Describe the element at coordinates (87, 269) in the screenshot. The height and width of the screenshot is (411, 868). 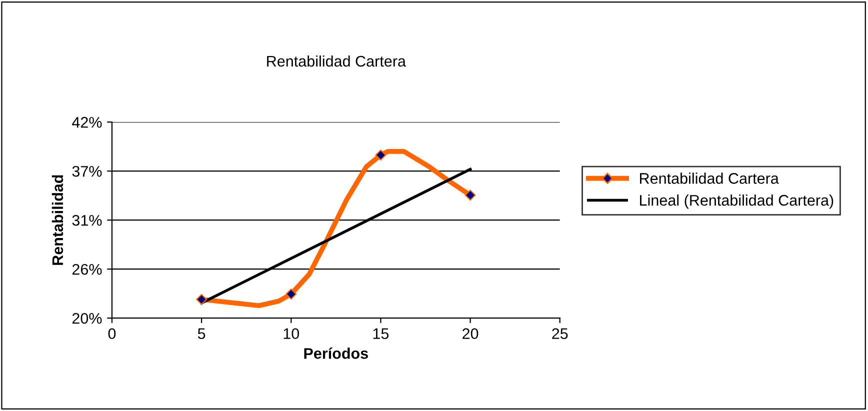
I see `y-tick-label: 26%` at that location.